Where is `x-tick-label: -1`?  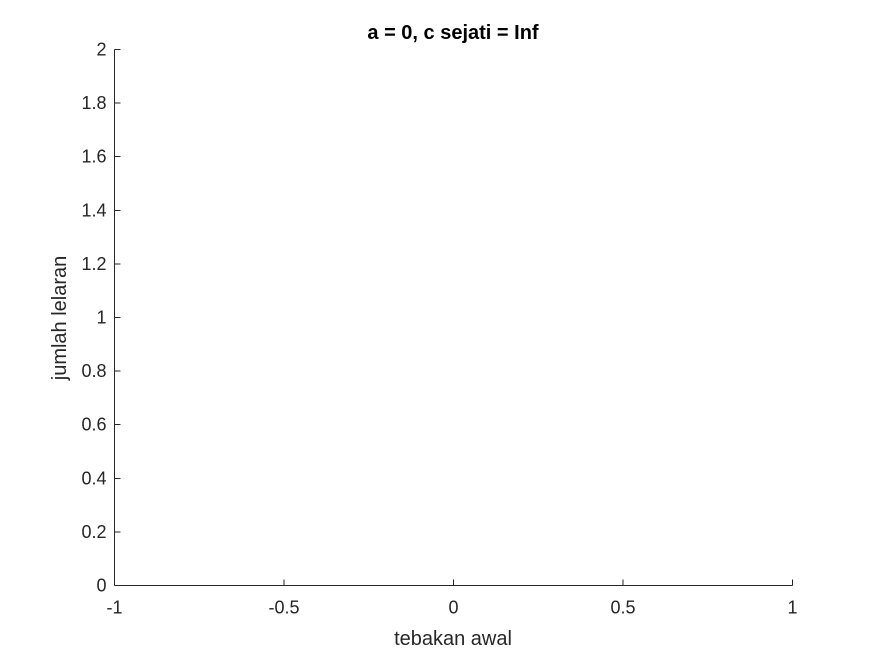
x-tick-label: -1 is located at coordinates (114, 608).